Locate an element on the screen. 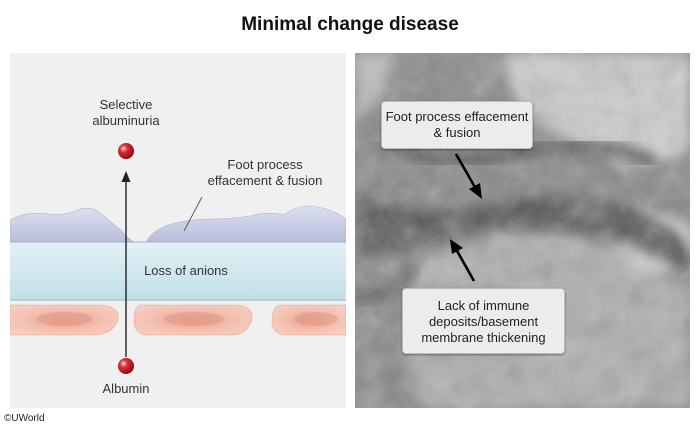 Image resolution: width=700 pixels, height=428 pixels. albumin-top is located at coordinates (126, 151).